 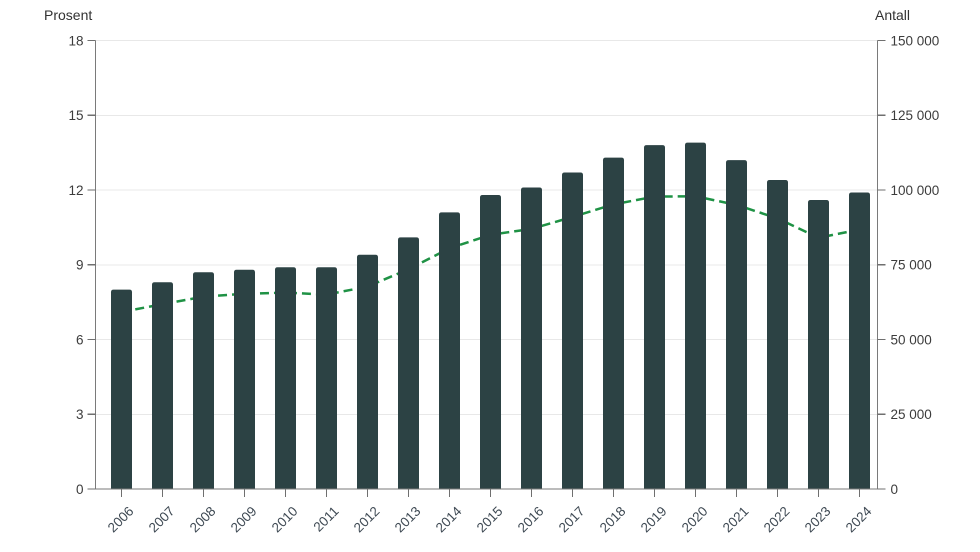 I want to click on right-tick-label: 100 000, so click(x=915, y=190).